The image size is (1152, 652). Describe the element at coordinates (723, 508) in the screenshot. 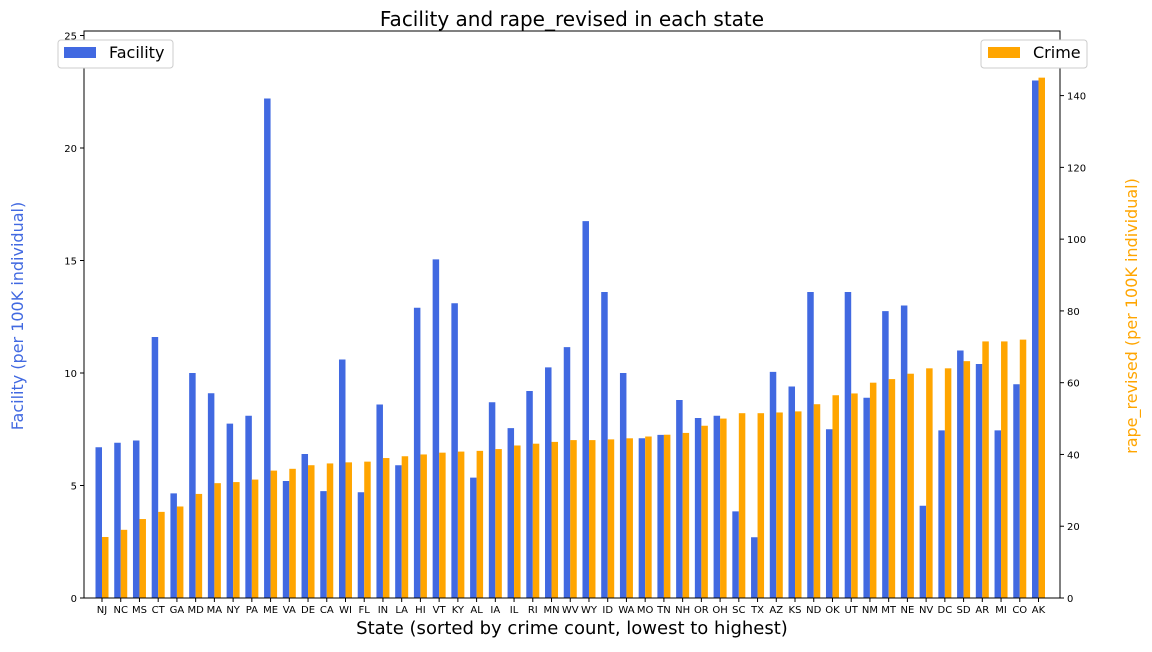

I see `bar-crime-OH` at that location.